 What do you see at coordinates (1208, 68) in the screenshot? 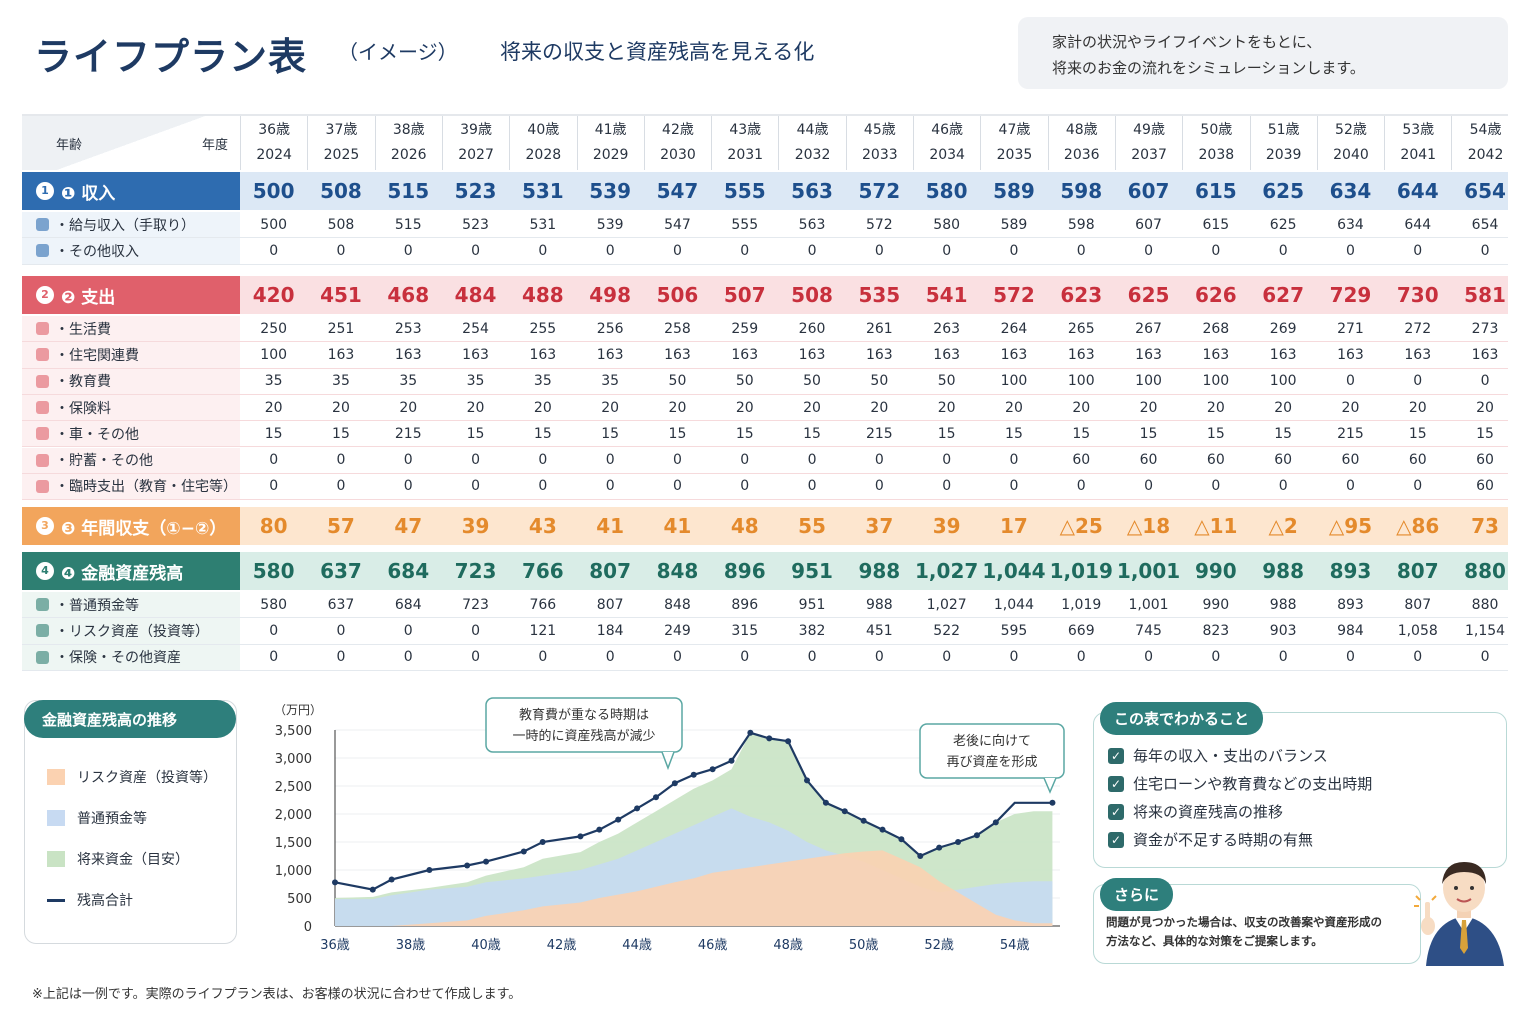
I see `intro-line: 将来のお金の流れをシミュレーションします。` at bounding box center [1208, 68].